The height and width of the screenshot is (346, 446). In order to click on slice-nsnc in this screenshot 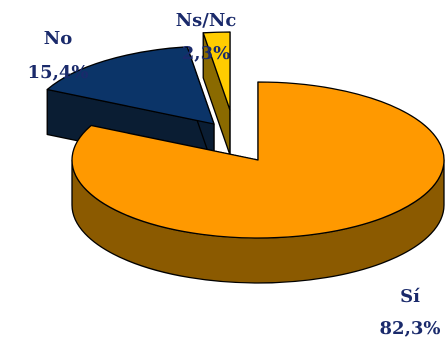, I will do `click(216, 93)`.